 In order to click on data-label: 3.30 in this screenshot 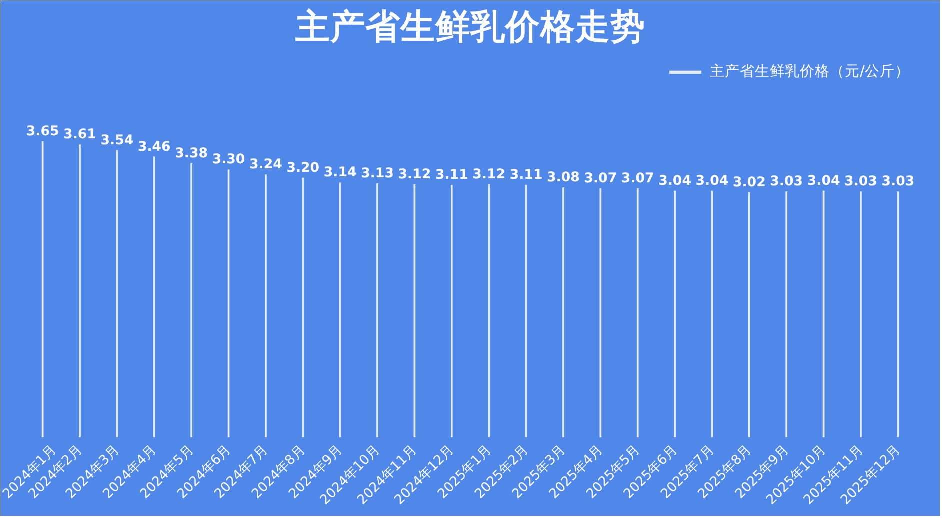, I will do `click(229, 160)`.